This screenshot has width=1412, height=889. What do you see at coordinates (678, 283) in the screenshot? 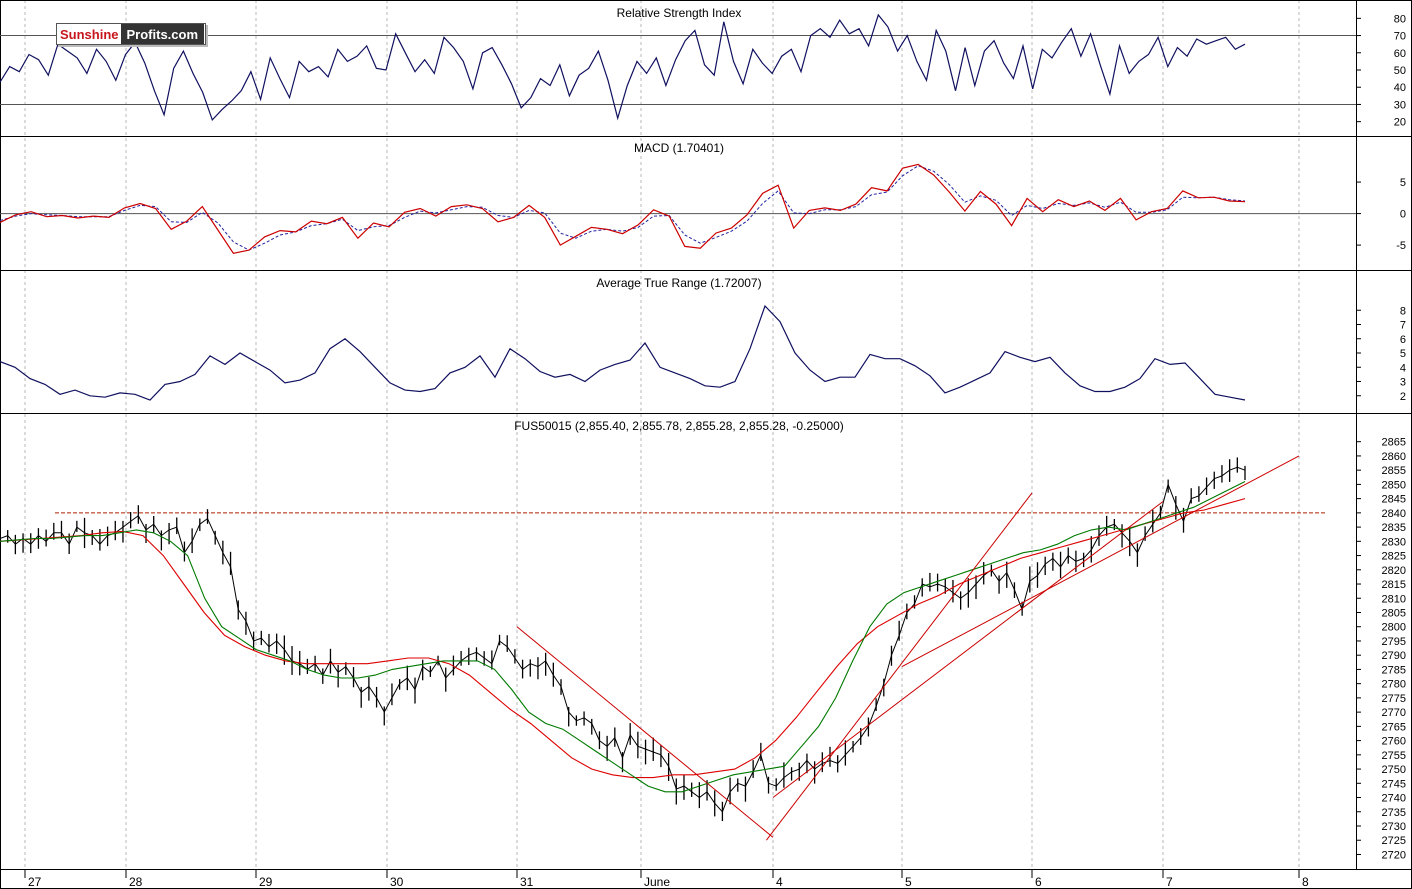
I see `atr-panel-title: Average True Range (1.72007)` at bounding box center [678, 283].